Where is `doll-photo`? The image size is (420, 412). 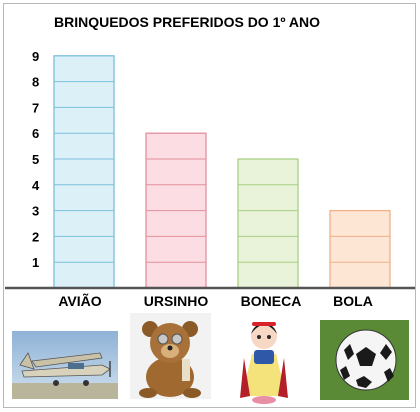
doll-photo is located at coordinates (264, 359).